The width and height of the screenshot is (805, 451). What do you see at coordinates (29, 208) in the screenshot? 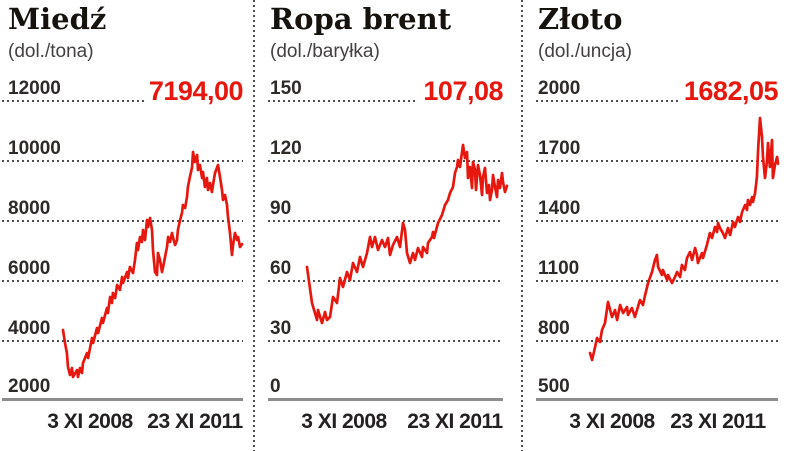
I see `y-tick-label: 8000` at bounding box center [29, 208].